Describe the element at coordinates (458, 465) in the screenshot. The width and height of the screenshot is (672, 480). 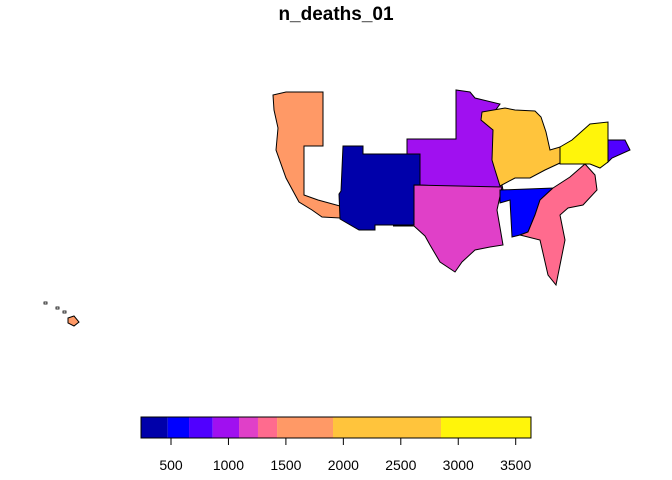
I see `legend-tick-label: 3000` at that location.